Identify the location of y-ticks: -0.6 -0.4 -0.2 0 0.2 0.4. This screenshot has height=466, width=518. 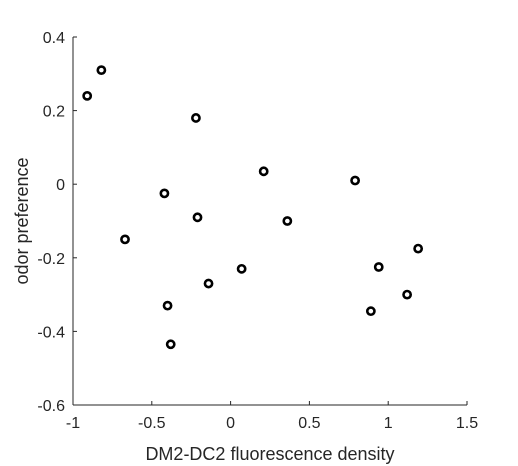
(57, 222).